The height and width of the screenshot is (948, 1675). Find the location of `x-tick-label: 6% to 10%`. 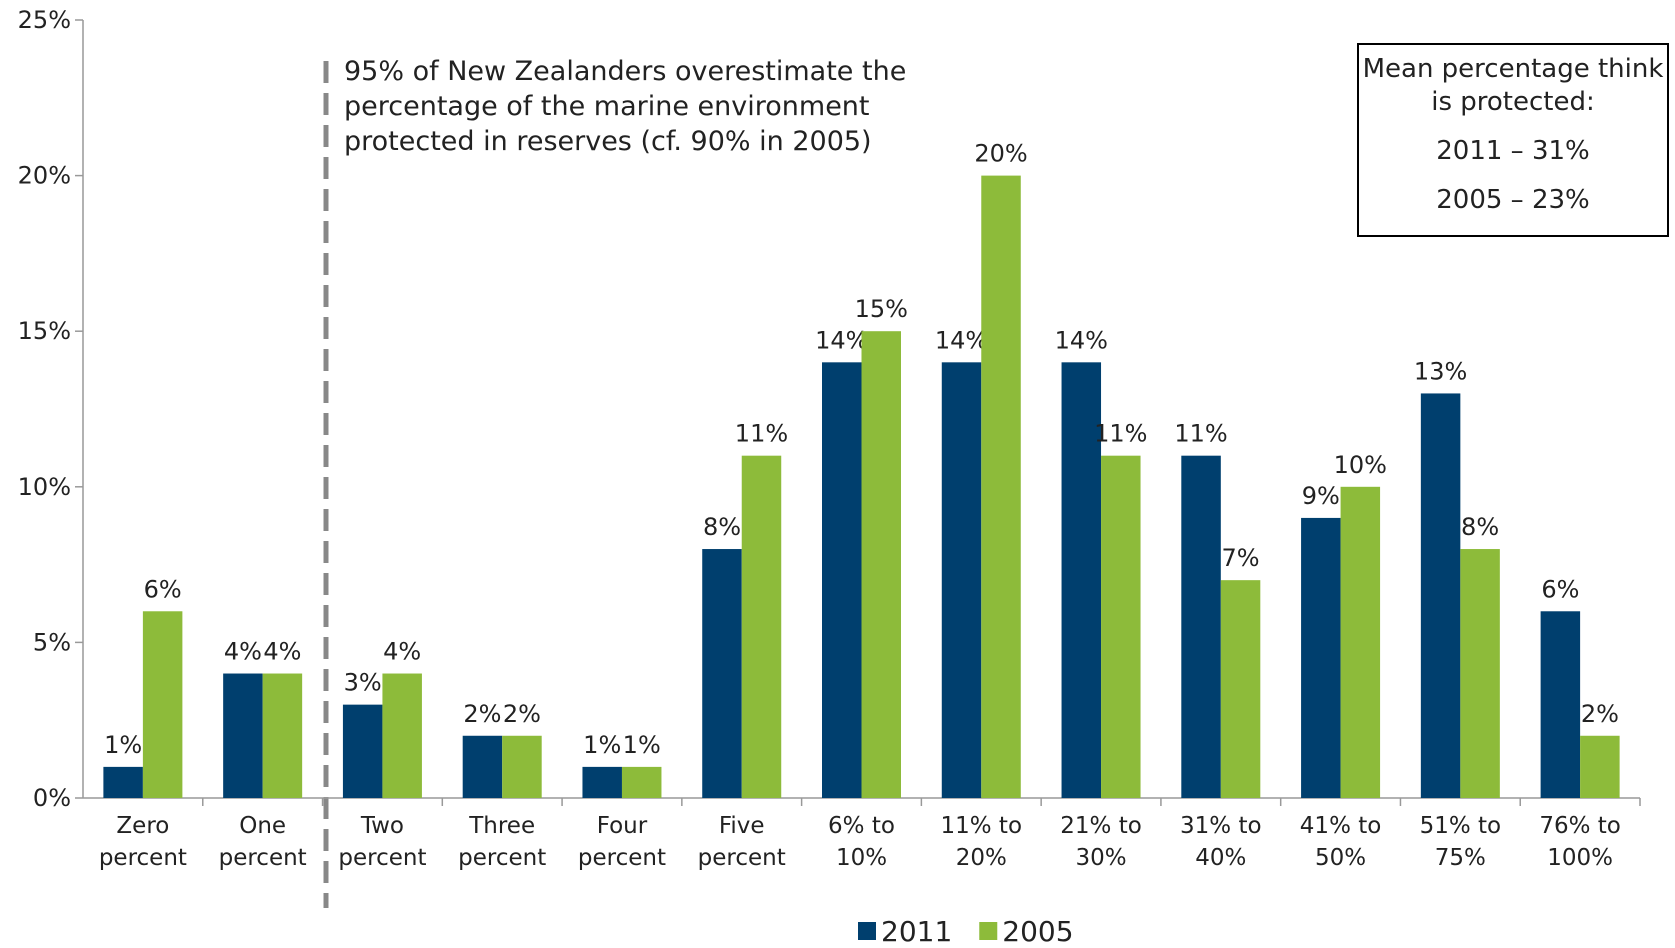

x-tick-label: 6% to 10% is located at coordinates (861, 842).